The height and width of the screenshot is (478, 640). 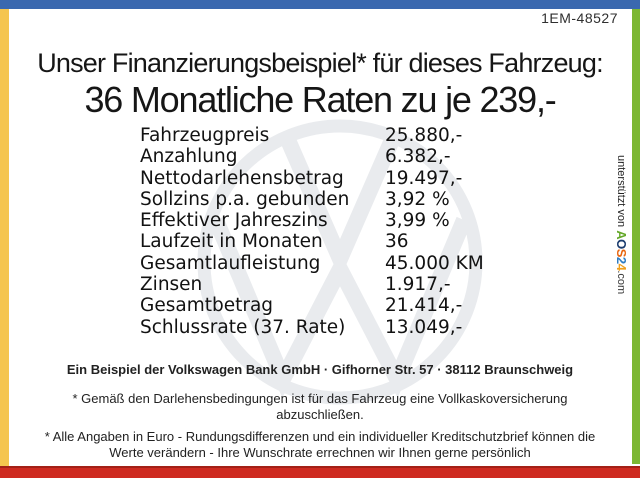 I want to click on frame-bar-top, so click(x=320, y=4).